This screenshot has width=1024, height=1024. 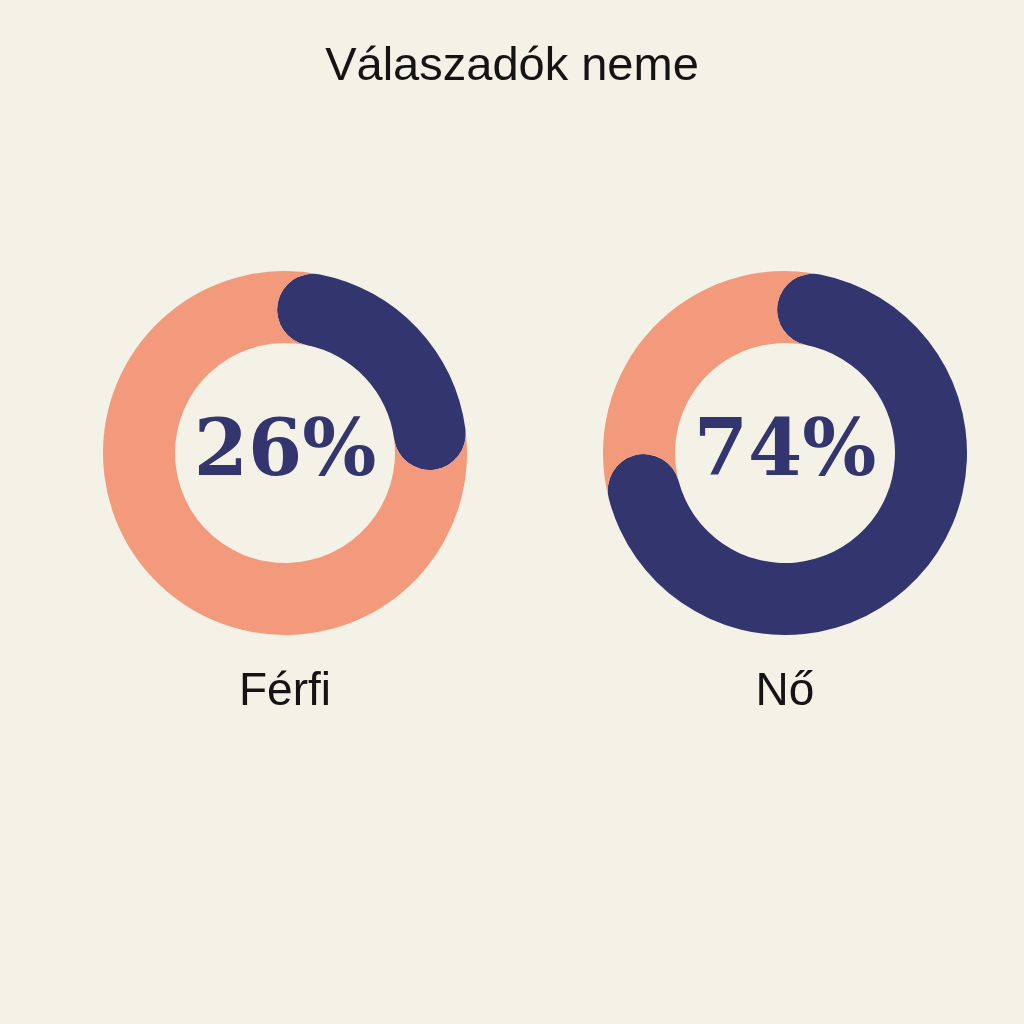 I want to click on text: Válaszadók neme, so click(x=512, y=63).